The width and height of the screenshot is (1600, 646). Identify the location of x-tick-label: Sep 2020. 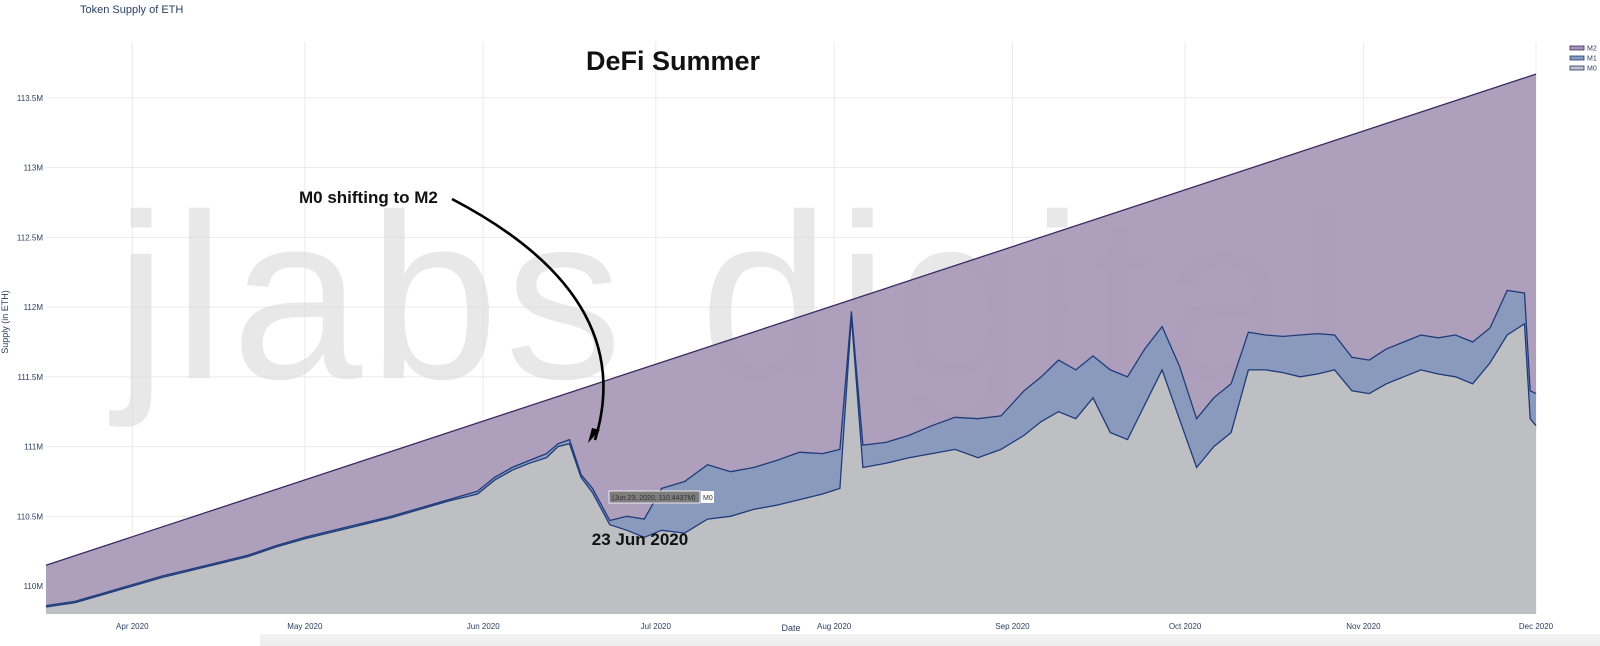
(1012, 626).